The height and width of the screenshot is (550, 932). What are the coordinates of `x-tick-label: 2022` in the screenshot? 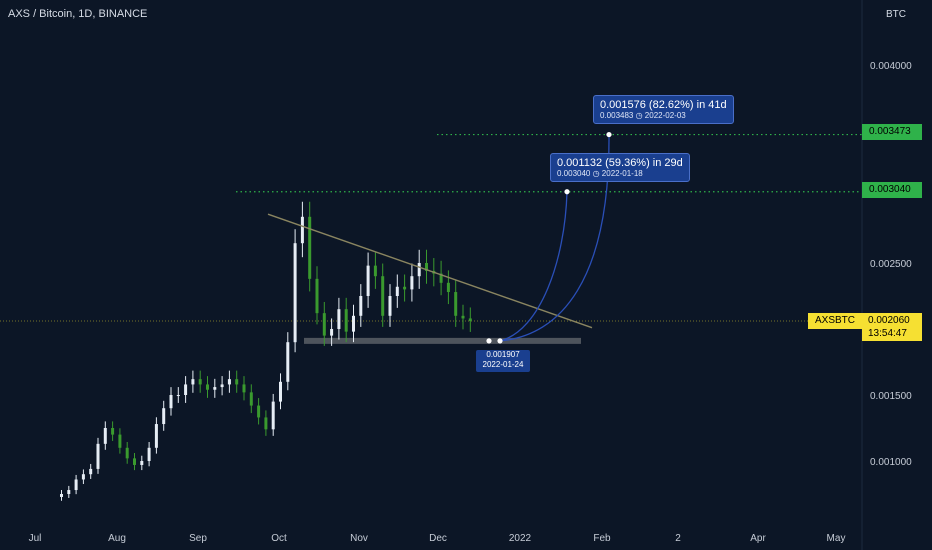 It's located at (520, 538).